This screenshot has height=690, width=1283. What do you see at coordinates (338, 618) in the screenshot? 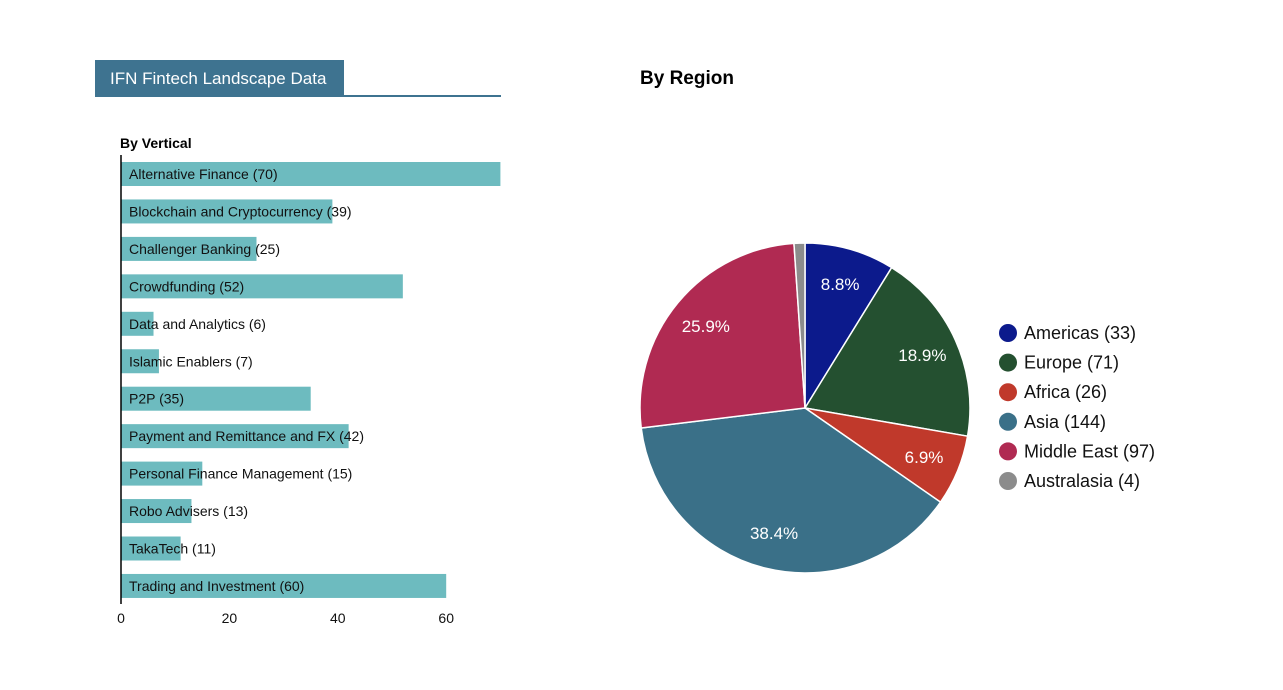
I see `x-tick-label: 40` at bounding box center [338, 618].